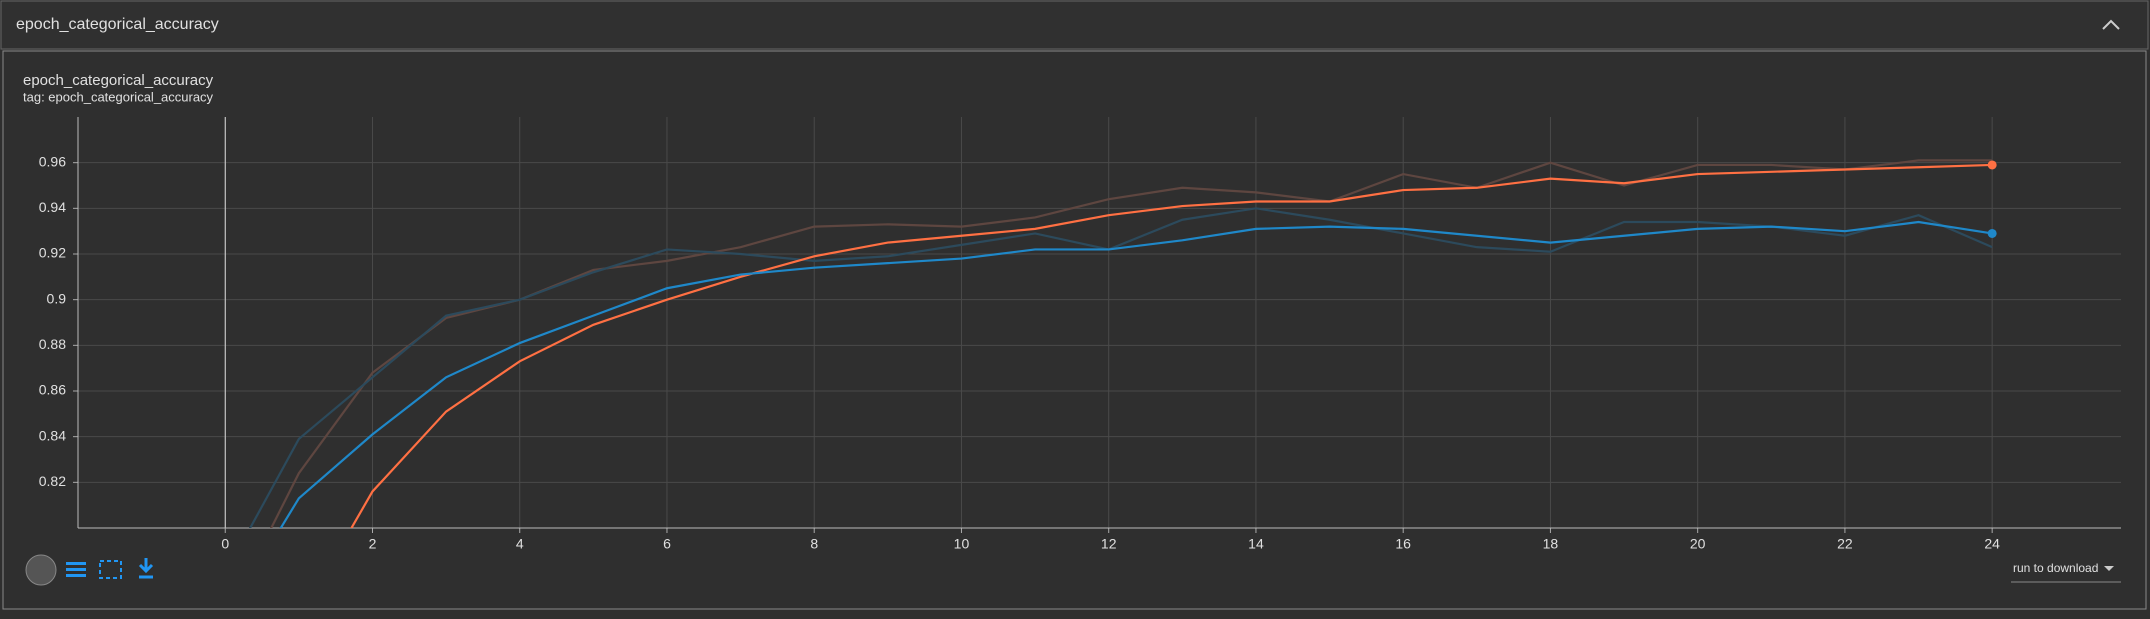 The height and width of the screenshot is (619, 2150). I want to click on x-tick-label: 16, so click(1403, 544).